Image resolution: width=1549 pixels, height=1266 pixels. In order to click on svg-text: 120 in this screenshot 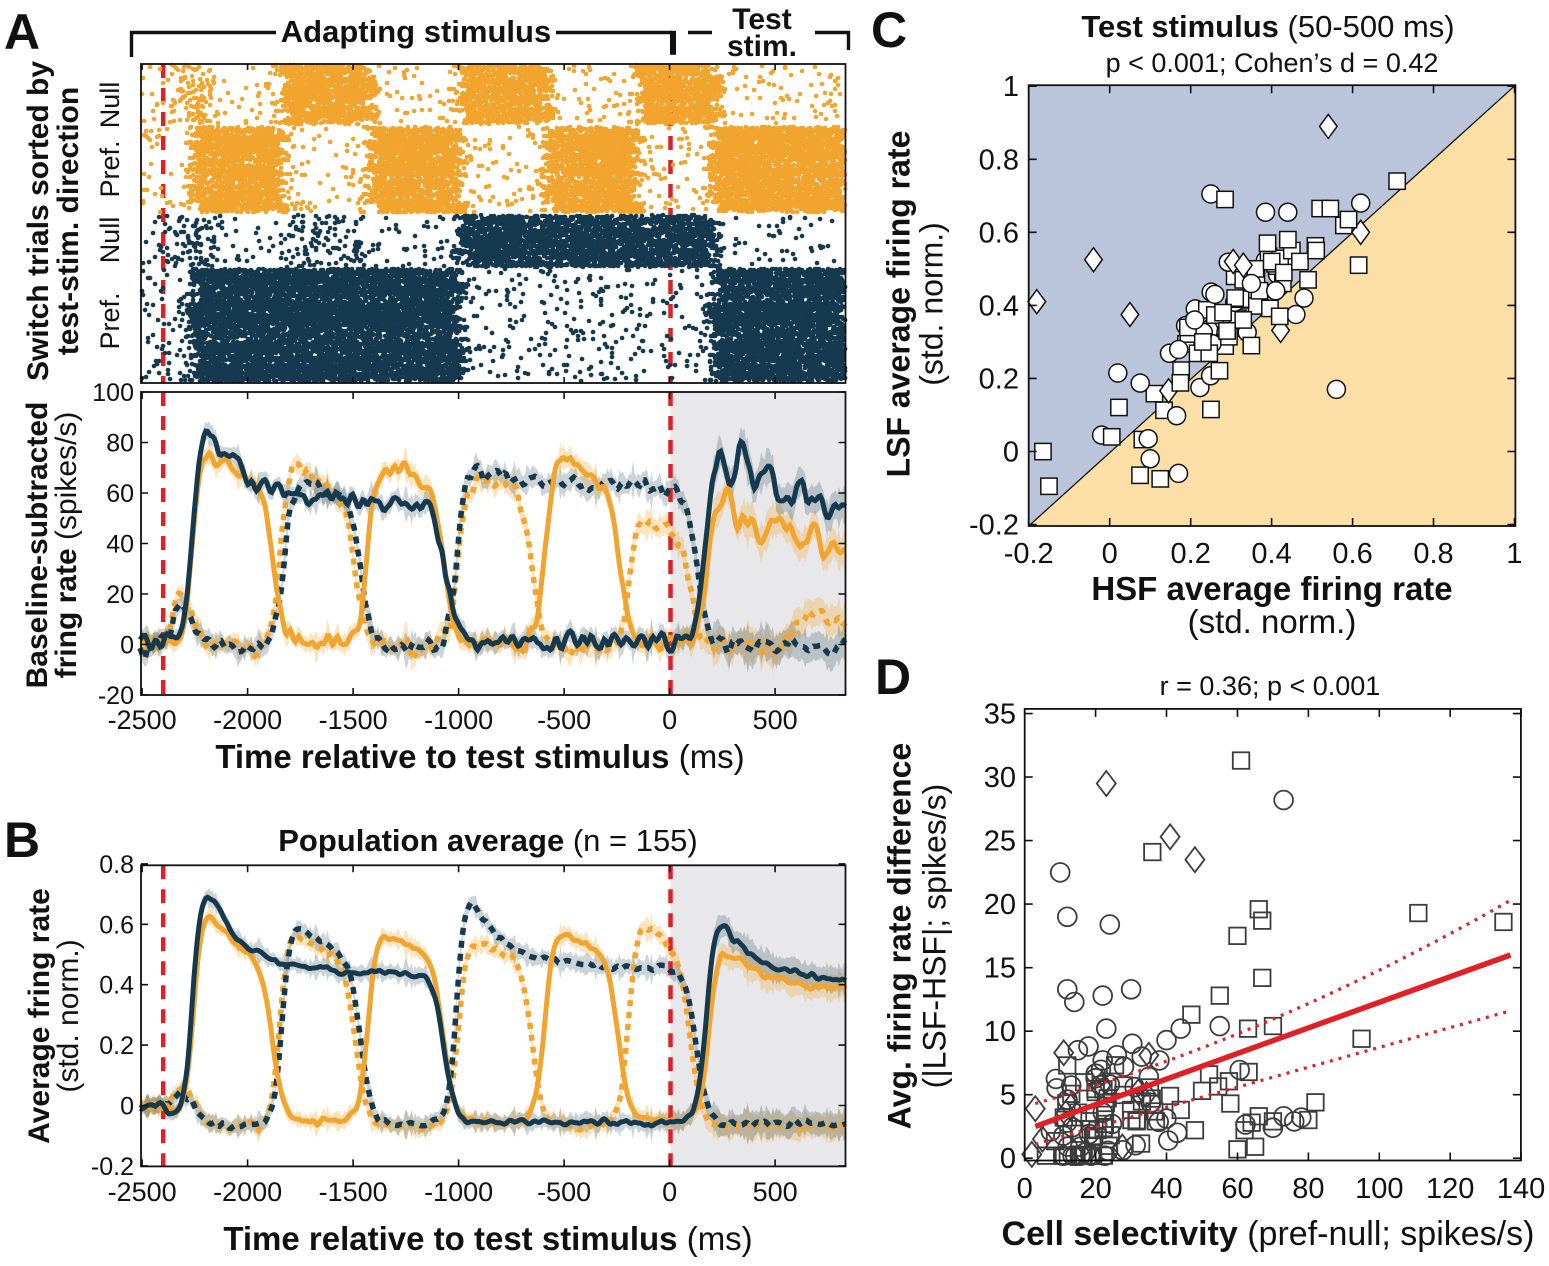, I will do `click(1450, 1189)`.